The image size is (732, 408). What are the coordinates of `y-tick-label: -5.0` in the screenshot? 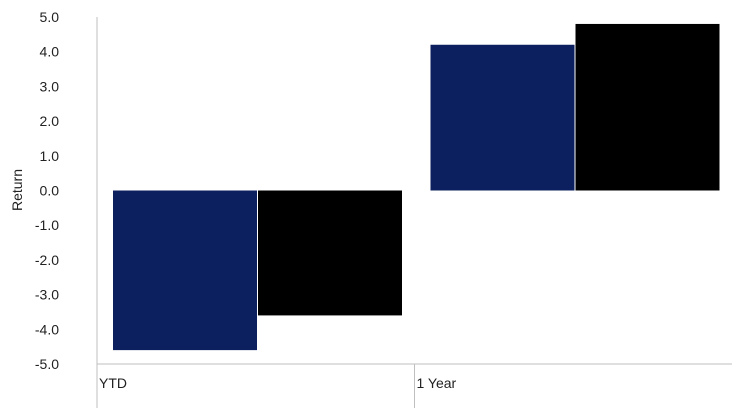 It's located at (47, 364).